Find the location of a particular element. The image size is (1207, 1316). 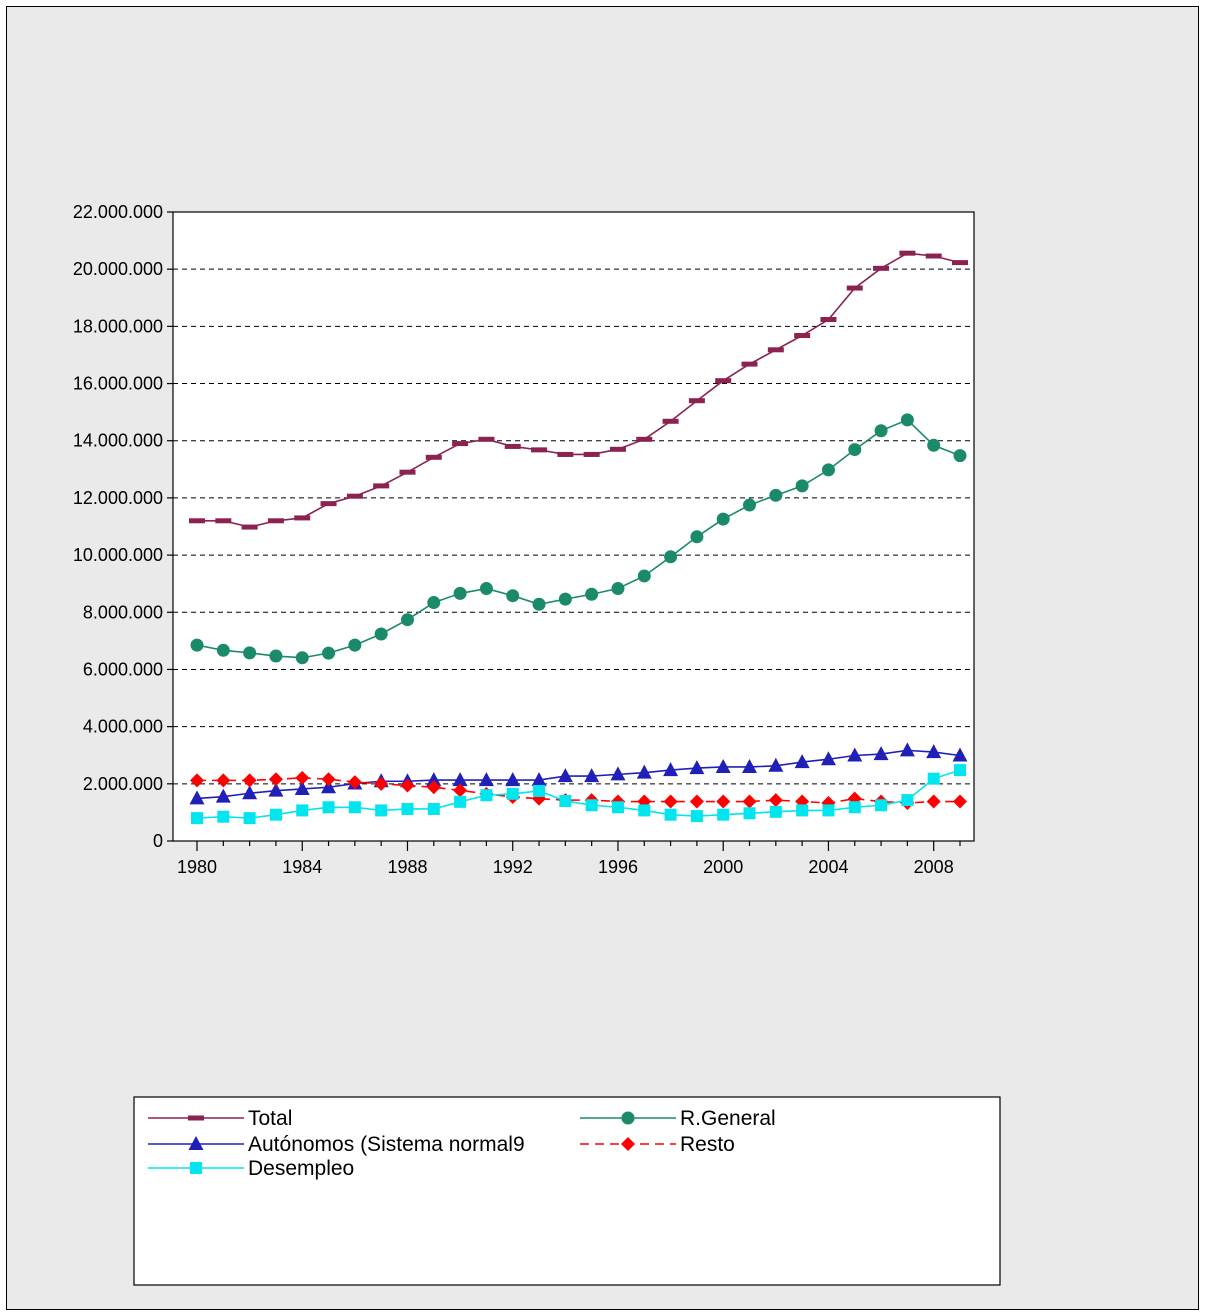

y-tick-label: 14.000.000 is located at coordinates (118, 441).